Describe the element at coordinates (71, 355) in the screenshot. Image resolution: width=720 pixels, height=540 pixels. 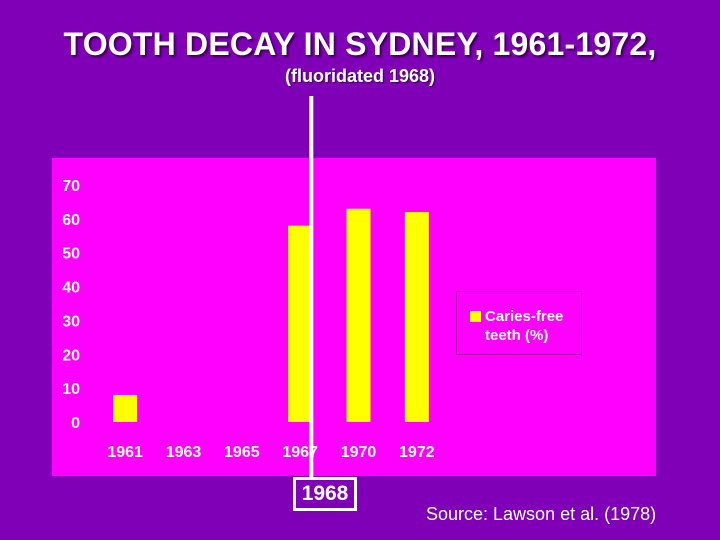
I see `y-tick-label: 20` at that location.